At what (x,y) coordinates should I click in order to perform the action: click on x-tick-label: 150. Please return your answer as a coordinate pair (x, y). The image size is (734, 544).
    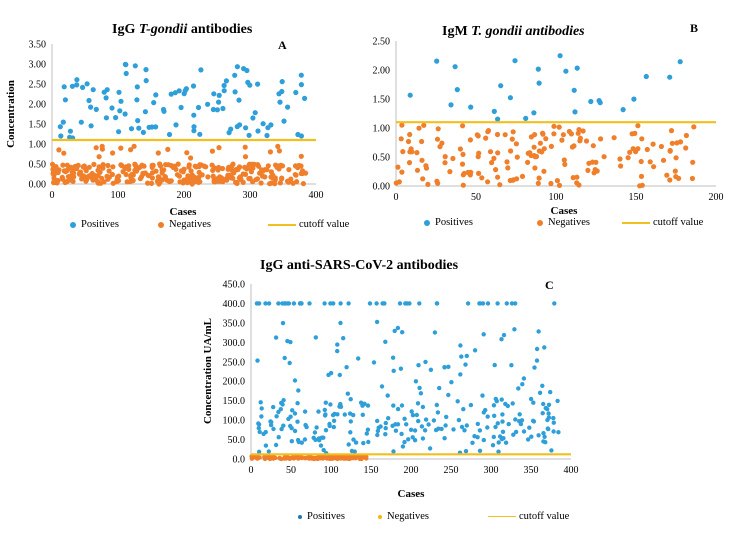
    Looking at the image, I should click on (636, 197).